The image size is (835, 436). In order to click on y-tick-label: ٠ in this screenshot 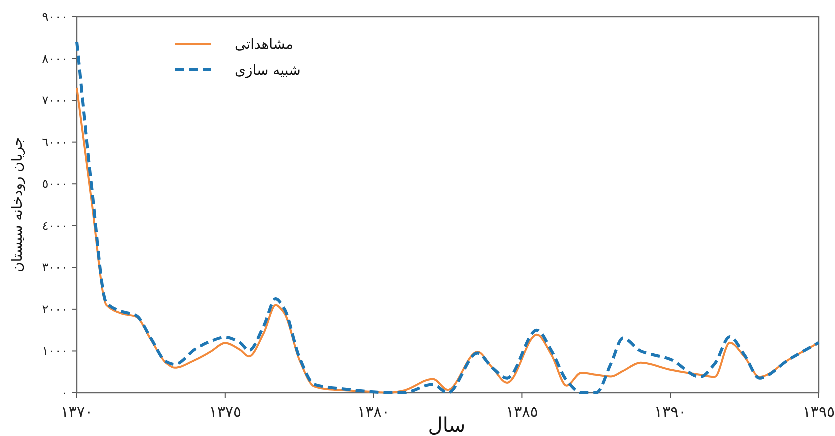, I will do `click(65, 393)`.